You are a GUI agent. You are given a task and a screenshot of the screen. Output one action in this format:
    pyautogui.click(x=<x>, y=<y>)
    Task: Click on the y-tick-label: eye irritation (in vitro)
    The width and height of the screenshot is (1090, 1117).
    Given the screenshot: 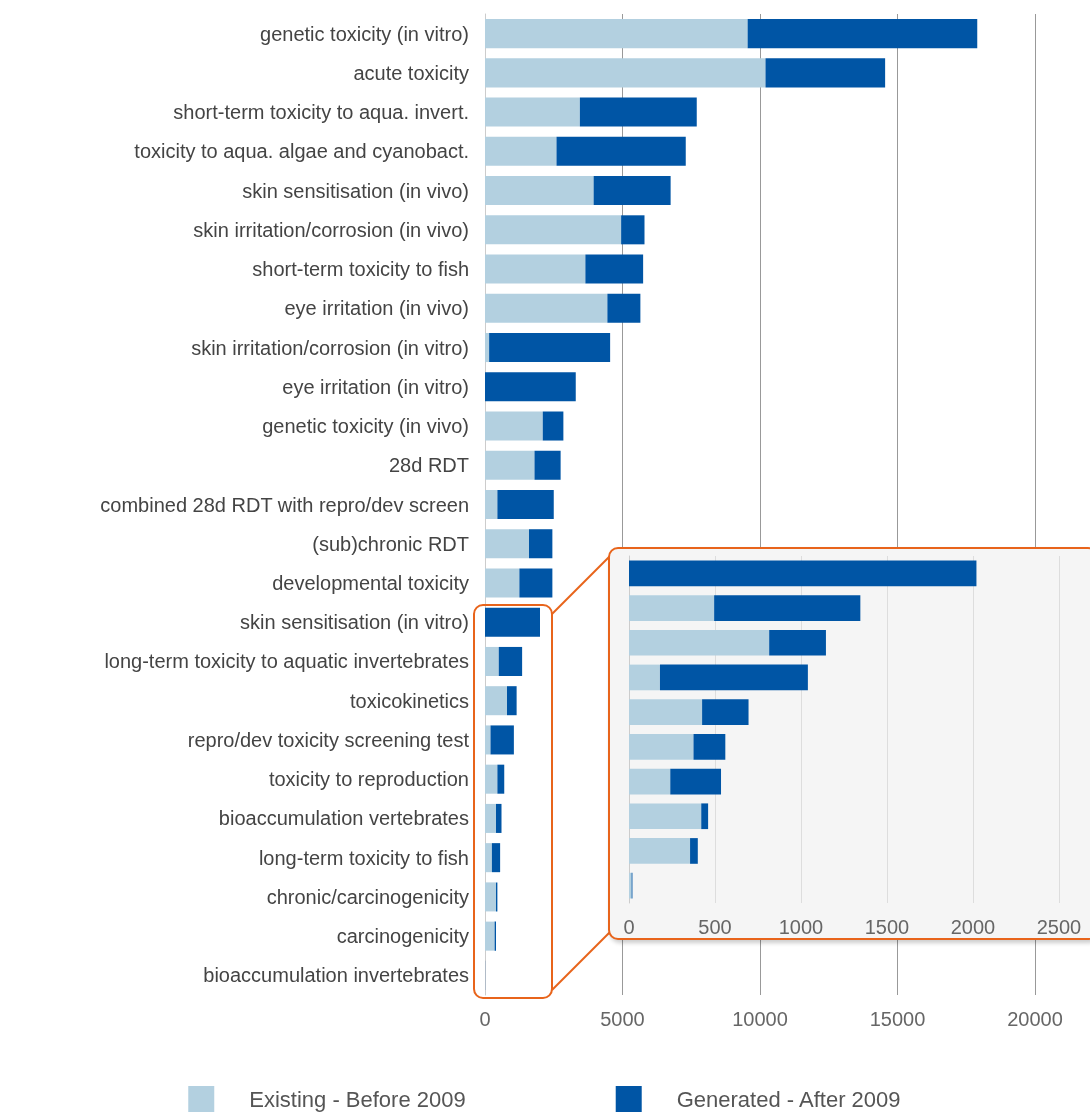 What is the action you would take?
    pyautogui.click(x=375, y=386)
    